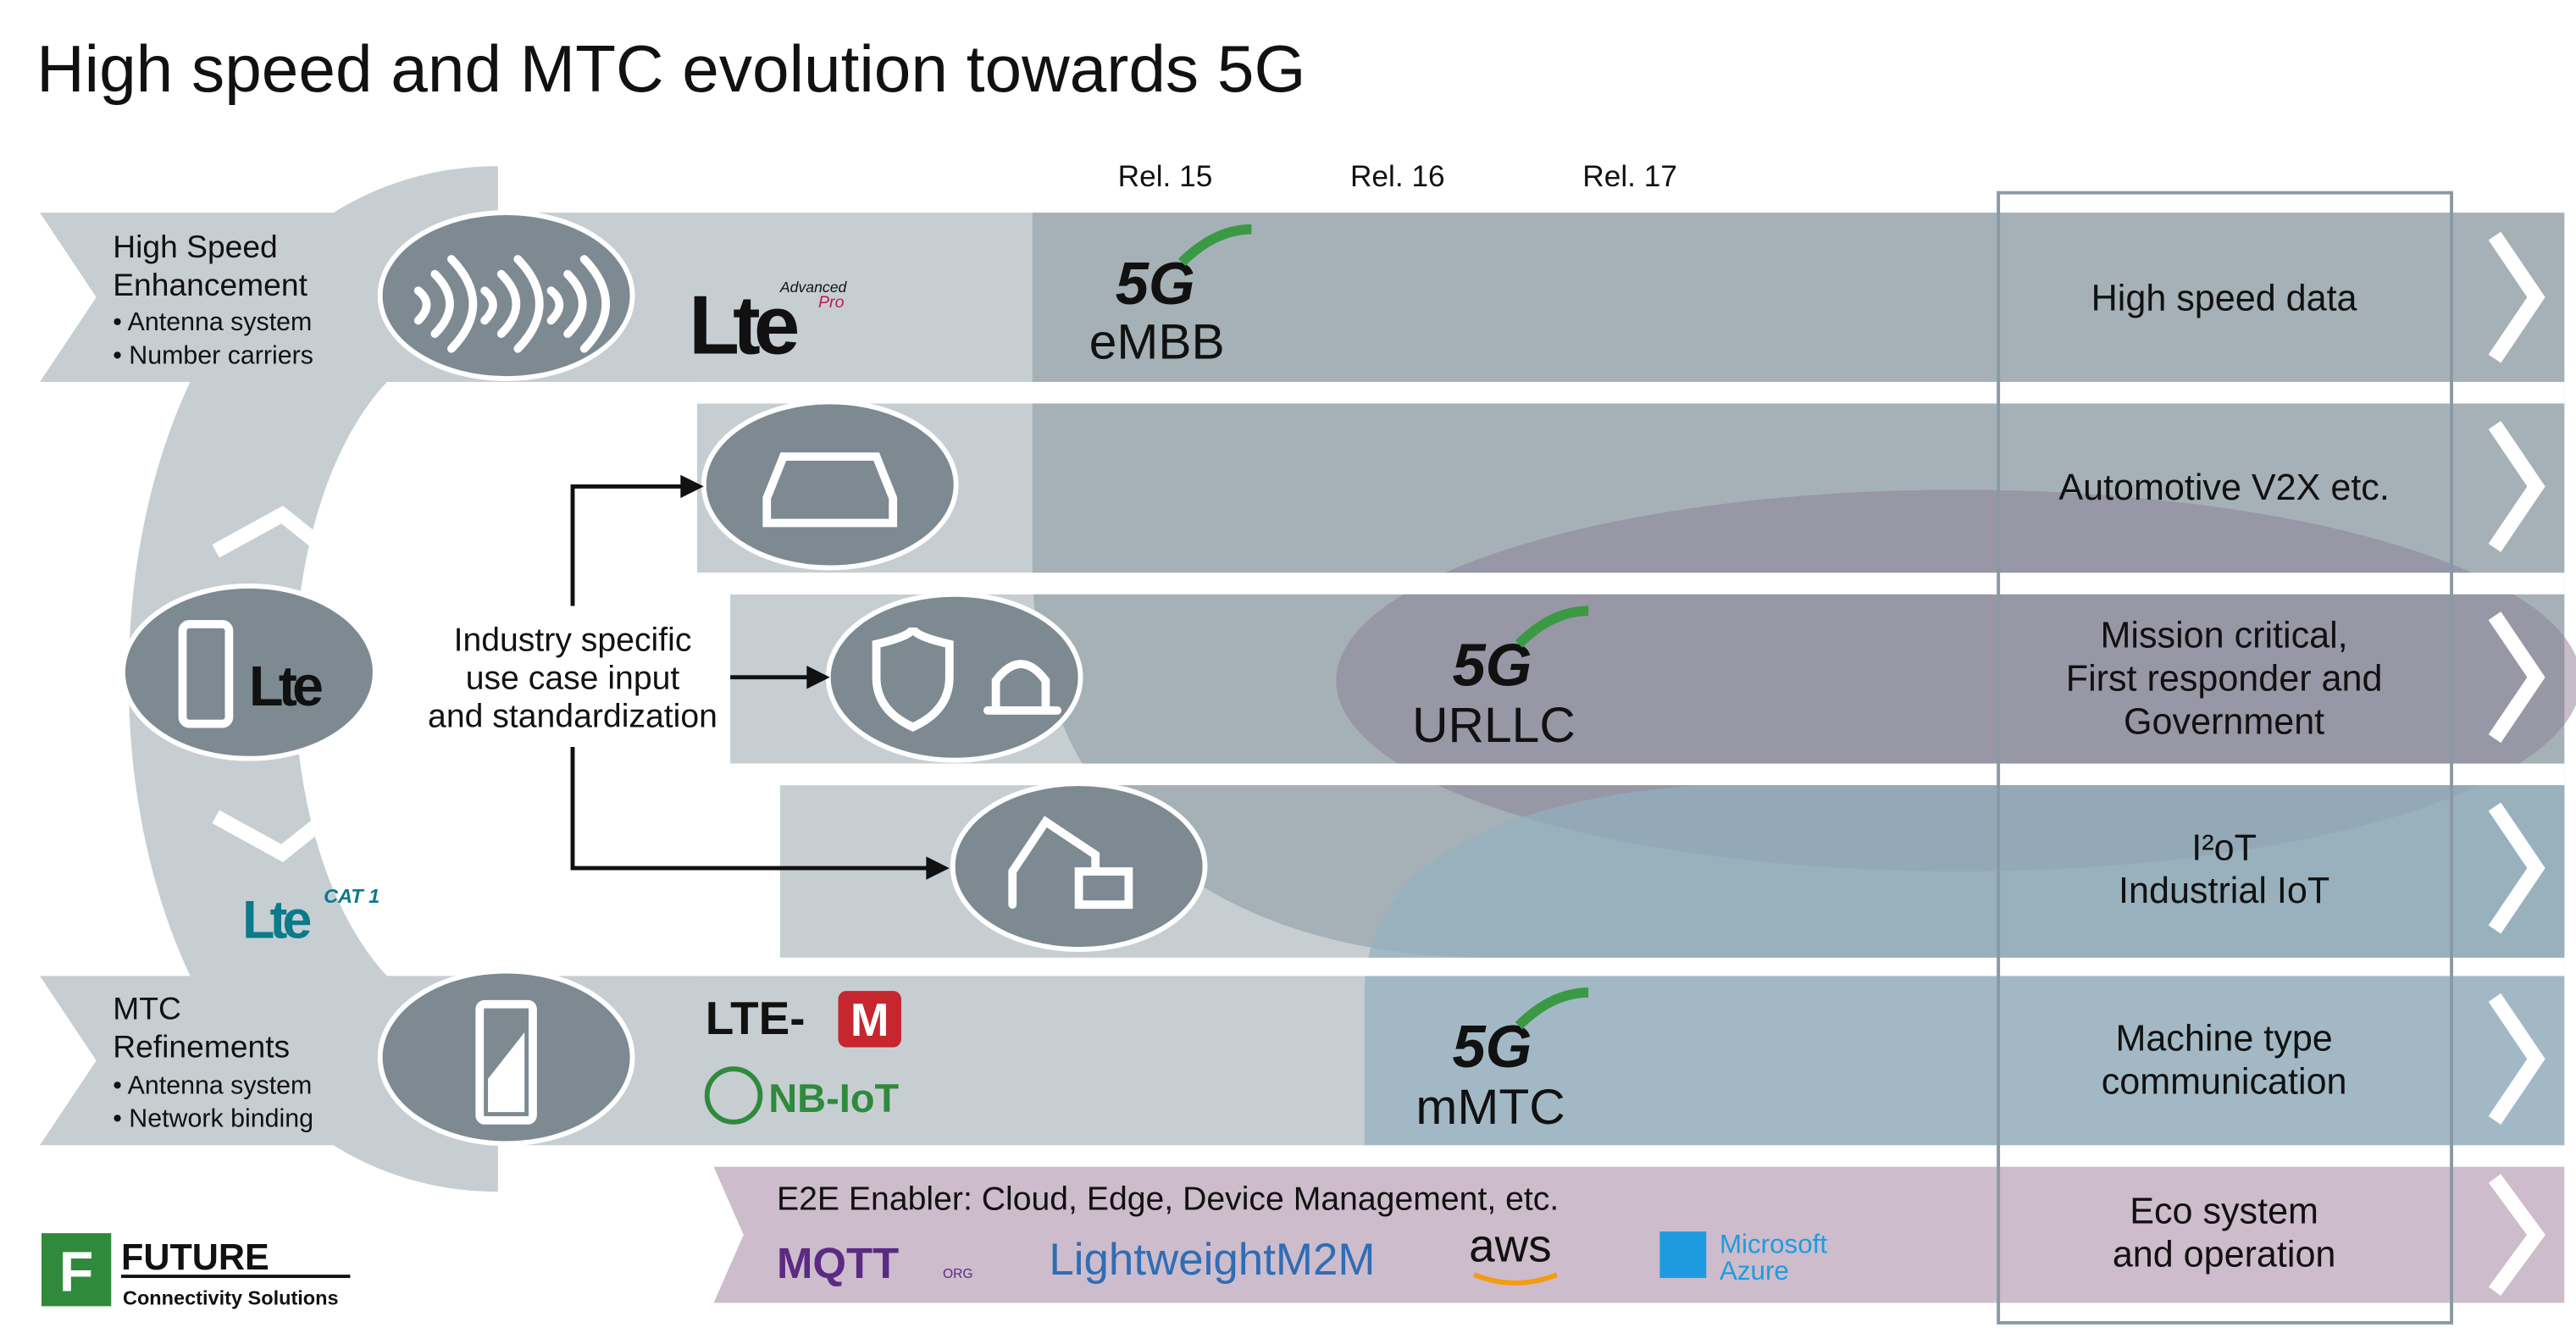 The height and width of the screenshot is (1333, 2576). Describe the element at coordinates (958, 1274) in the screenshot. I see `mqtt-org: ORG` at that location.